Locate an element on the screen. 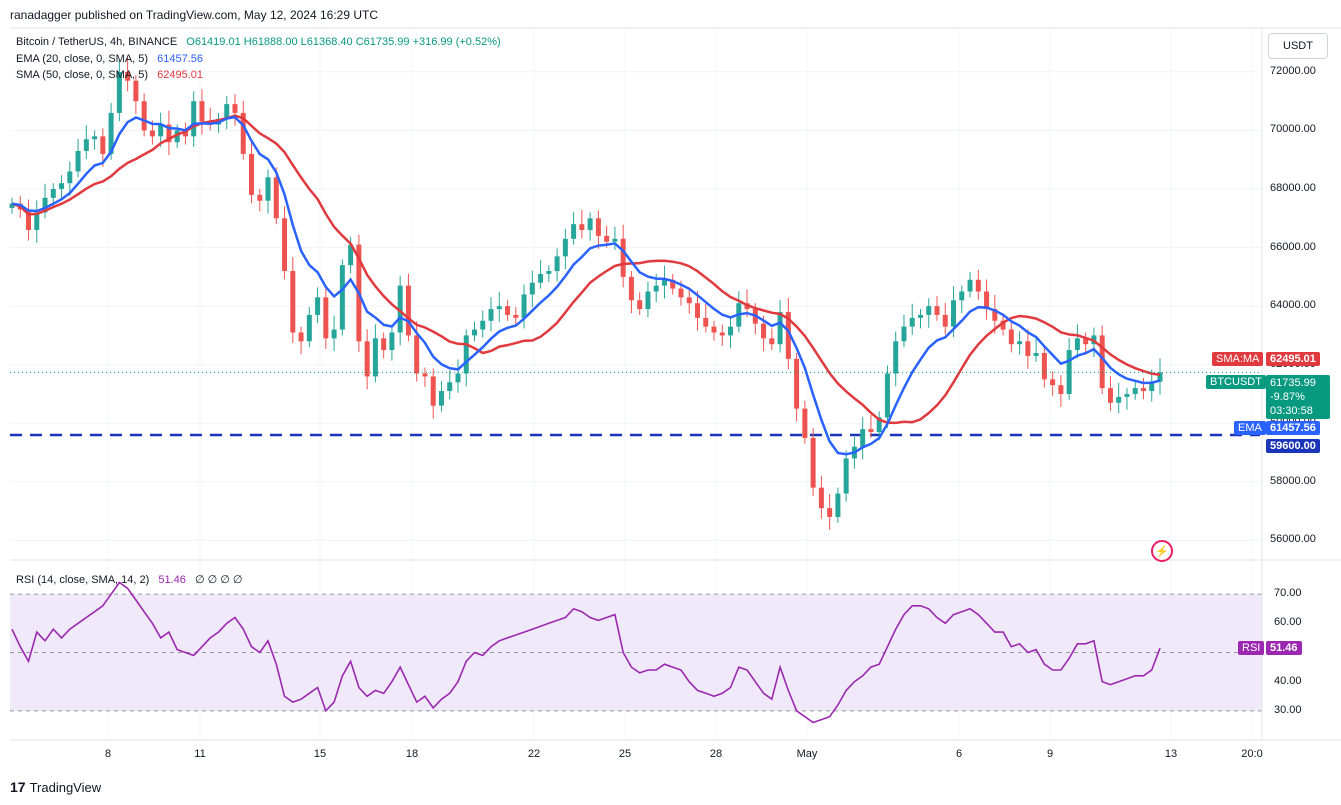  support-level-badge: 59600.00 is located at coordinates (1293, 446).